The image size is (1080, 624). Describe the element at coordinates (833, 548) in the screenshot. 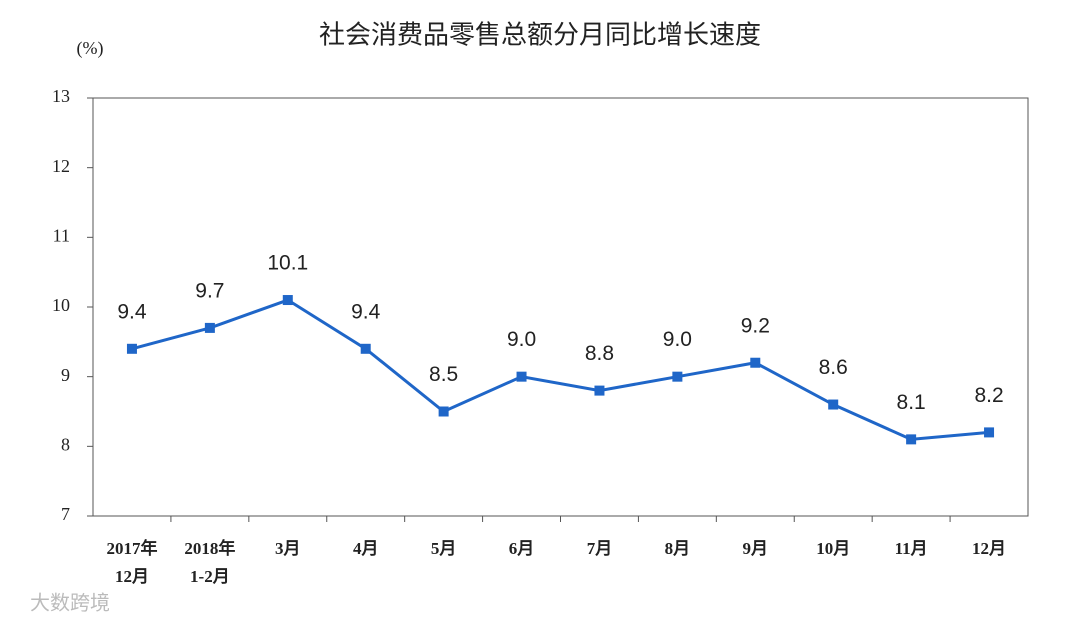

I see `x-tick-label: 10月` at that location.